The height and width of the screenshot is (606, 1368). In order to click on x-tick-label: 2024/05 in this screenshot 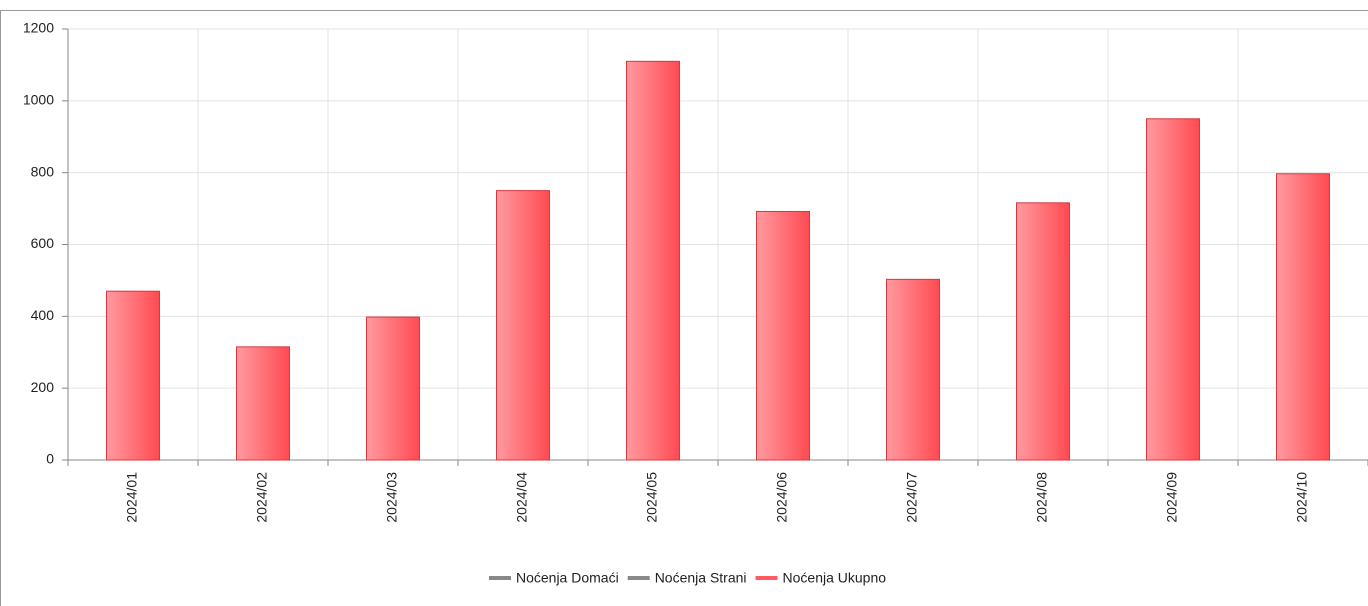, I will do `click(652, 497)`.